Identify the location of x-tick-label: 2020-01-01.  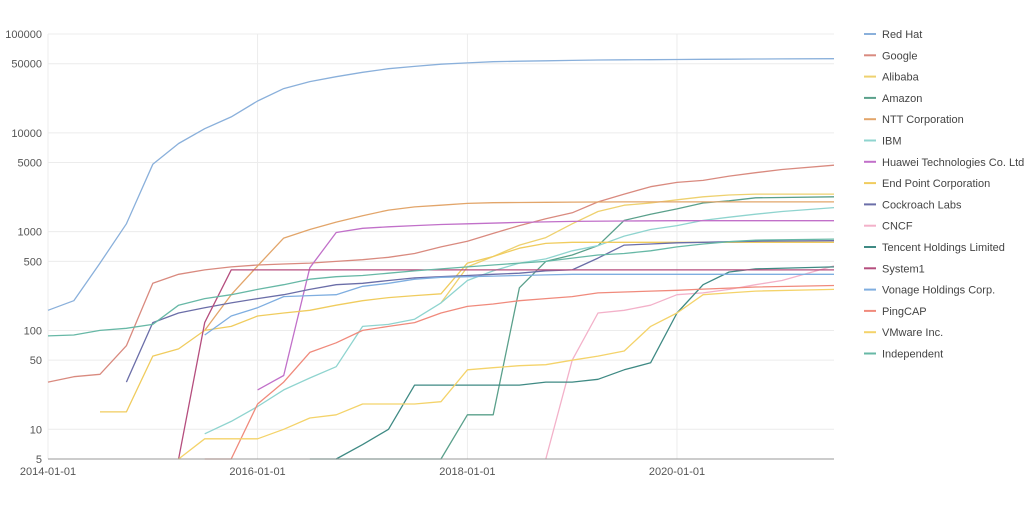
(677, 472).